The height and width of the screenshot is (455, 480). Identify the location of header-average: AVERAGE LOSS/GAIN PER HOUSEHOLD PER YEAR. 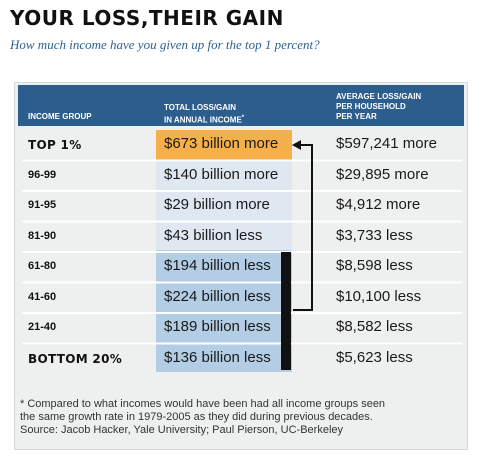
(378, 107).